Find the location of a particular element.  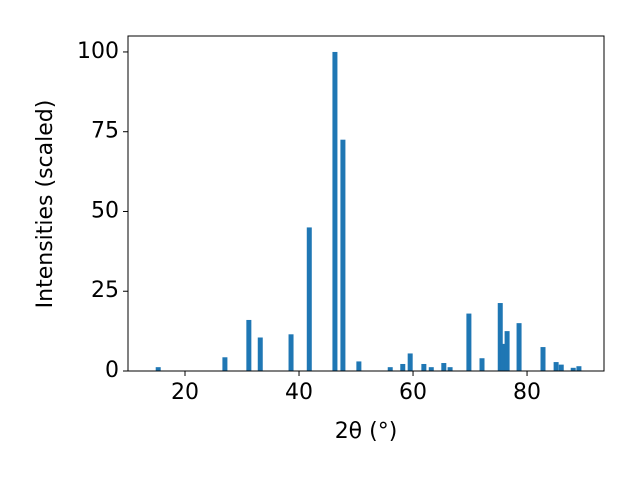

x-tick-label: 40 is located at coordinates (299, 392).